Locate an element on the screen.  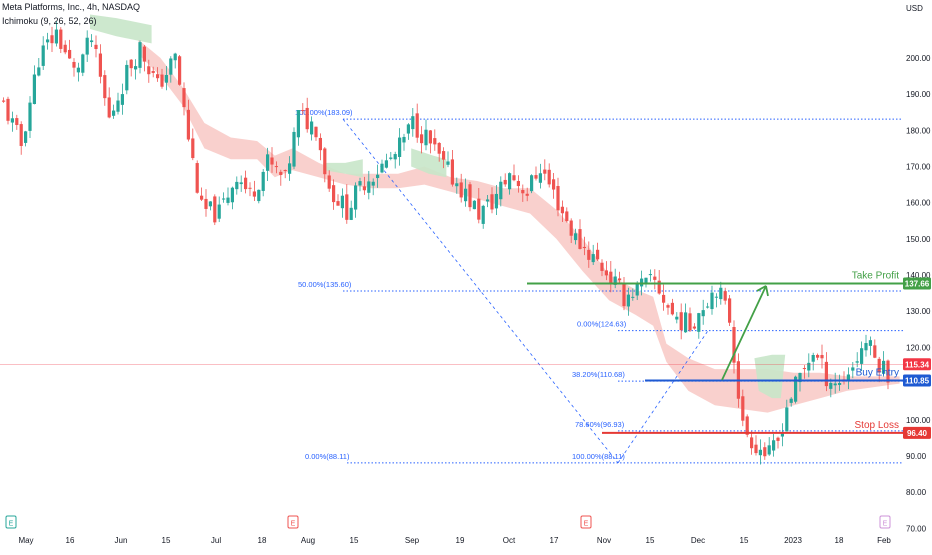
fib-level-label: 100.00%(183.09) is located at coordinates (324, 112).